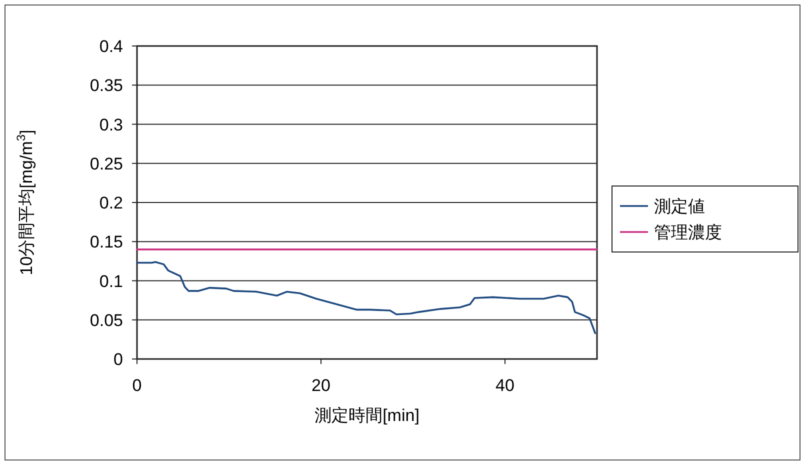 This screenshot has width=805, height=465. I want to click on x-tick-label: 0, so click(137, 385).